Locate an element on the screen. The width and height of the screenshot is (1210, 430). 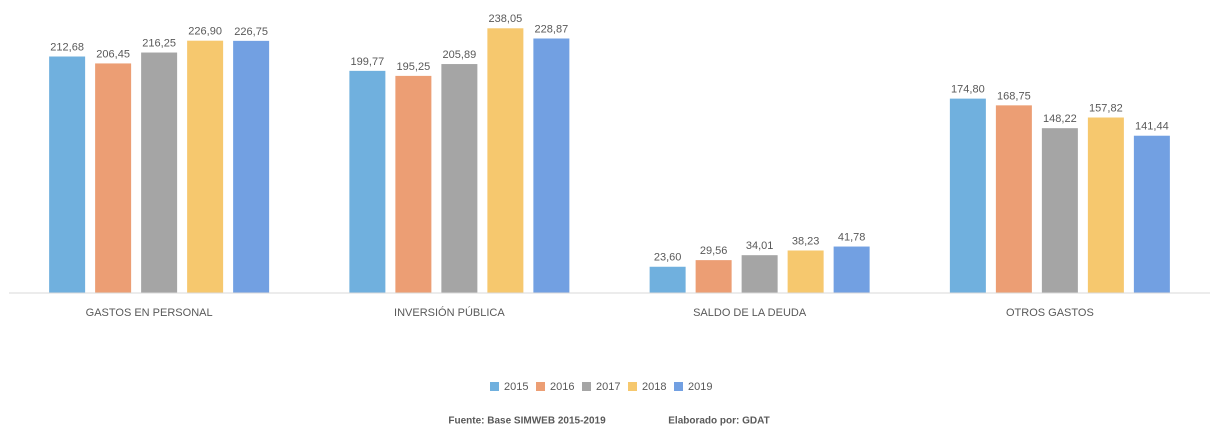
data-label: 195,25 is located at coordinates (414, 67).